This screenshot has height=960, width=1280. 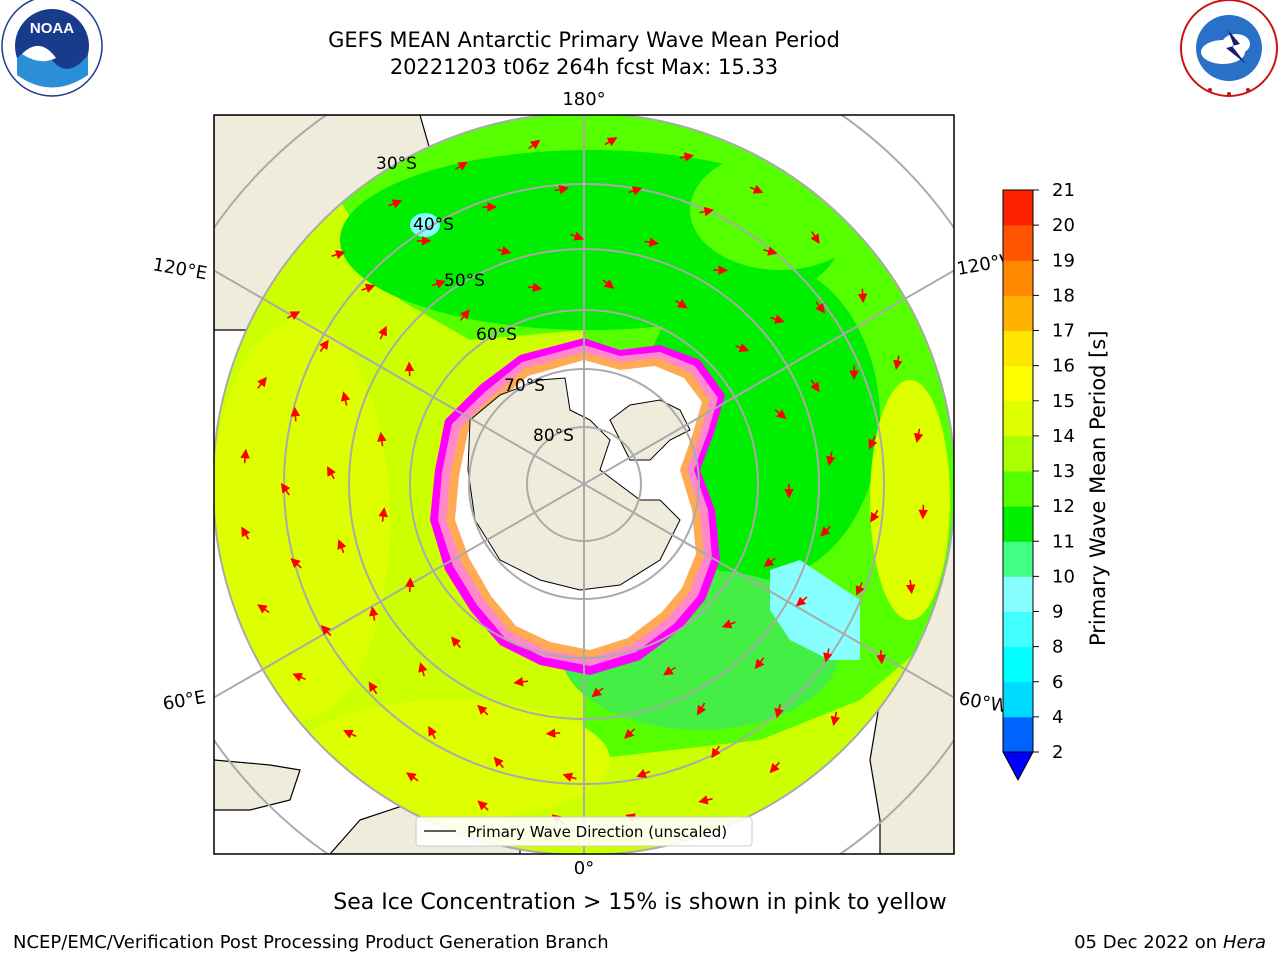 I want to click on footer-date-text: 05 Dec 2022 on, so click(x=1146, y=942).